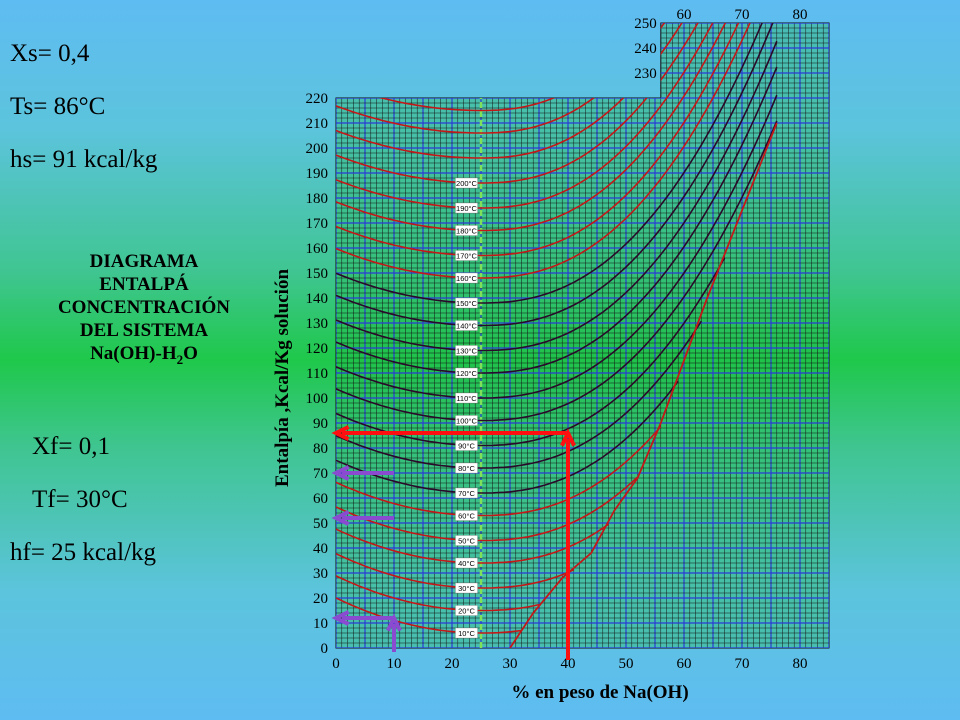 The image size is (960, 720). I want to click on y-tick-label: 170, so click(317, 224).